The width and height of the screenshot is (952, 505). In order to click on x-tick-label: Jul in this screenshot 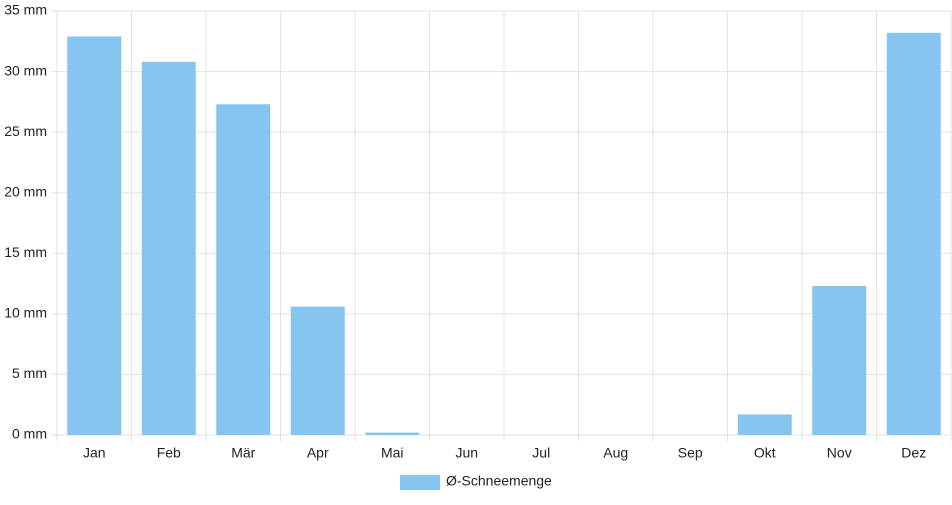, I will do `click(541, 453)`.